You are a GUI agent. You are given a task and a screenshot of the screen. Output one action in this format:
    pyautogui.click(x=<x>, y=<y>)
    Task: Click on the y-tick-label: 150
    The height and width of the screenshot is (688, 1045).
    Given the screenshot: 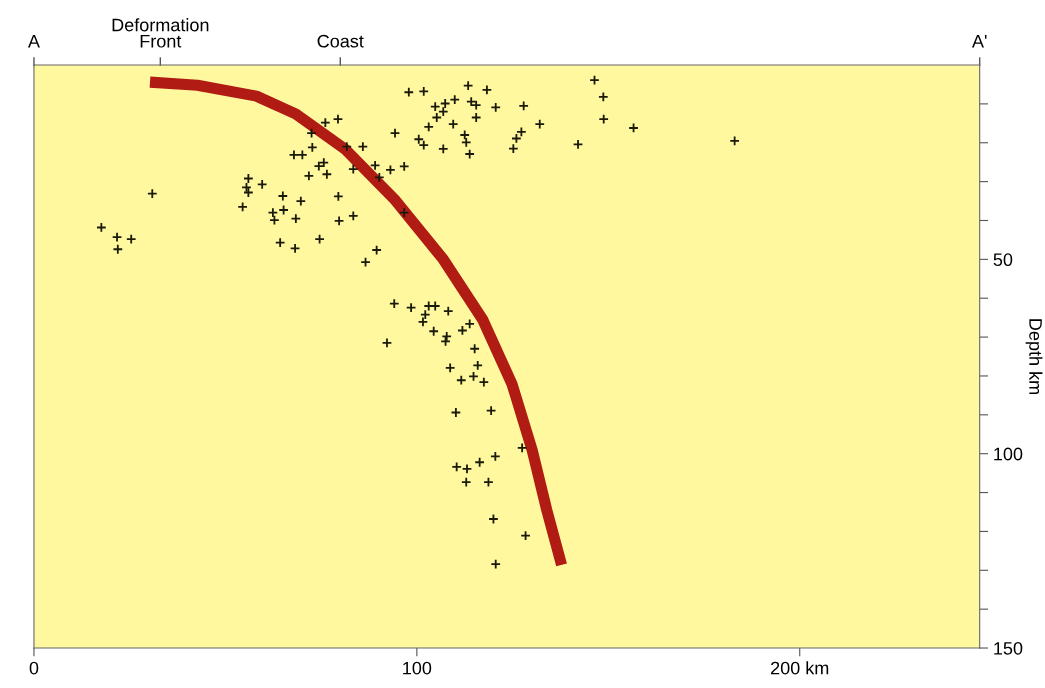 What is the action you would take?
    pyautogui.click(x=1008, y=648)
    